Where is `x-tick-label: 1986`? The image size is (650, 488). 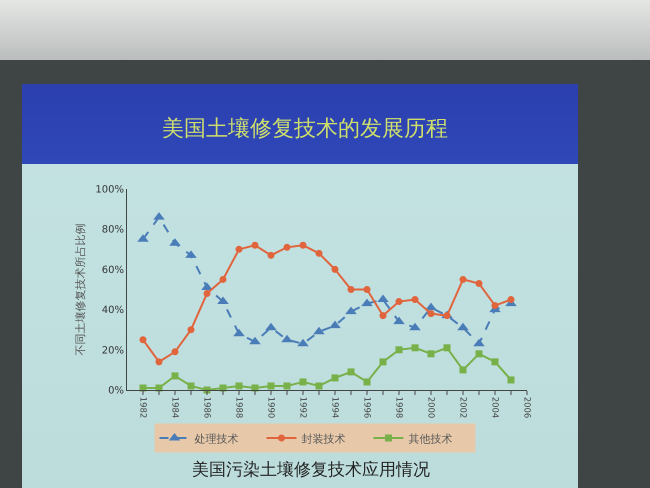
x-tick-label: 1986 is located at coordinates (206, 407).